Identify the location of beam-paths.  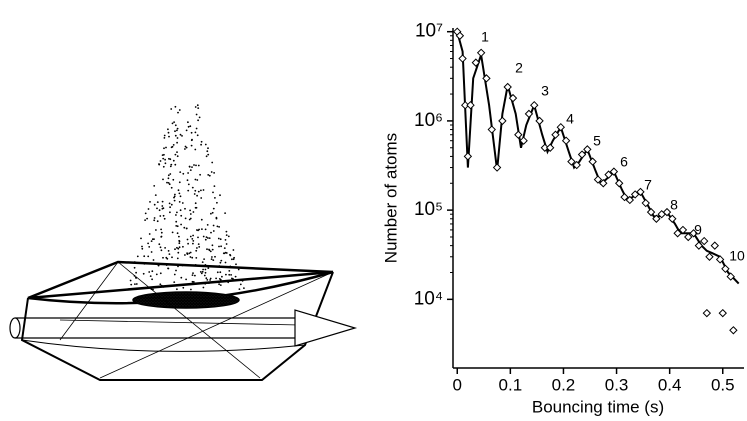
(196, 320).